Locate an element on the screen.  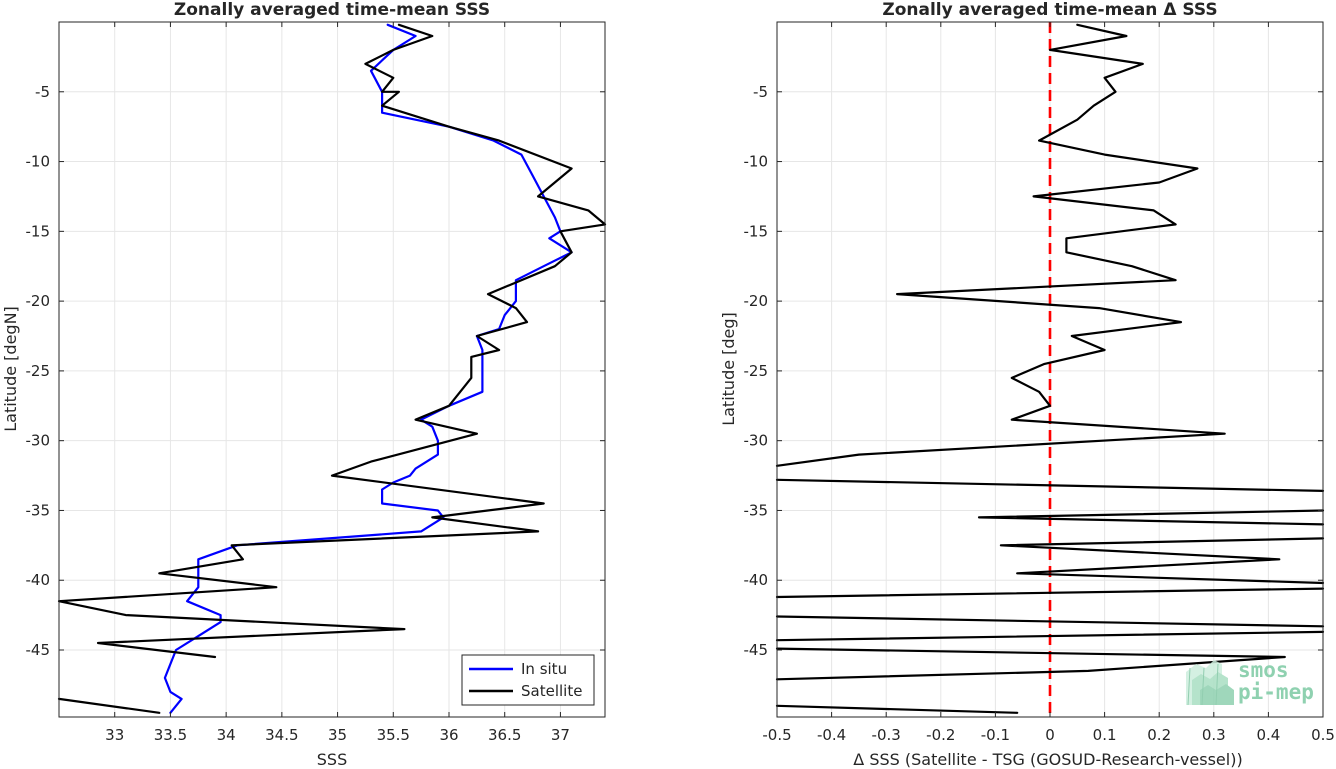
left-x-tick-label: 34.5 is located at coordinates (281, 735).